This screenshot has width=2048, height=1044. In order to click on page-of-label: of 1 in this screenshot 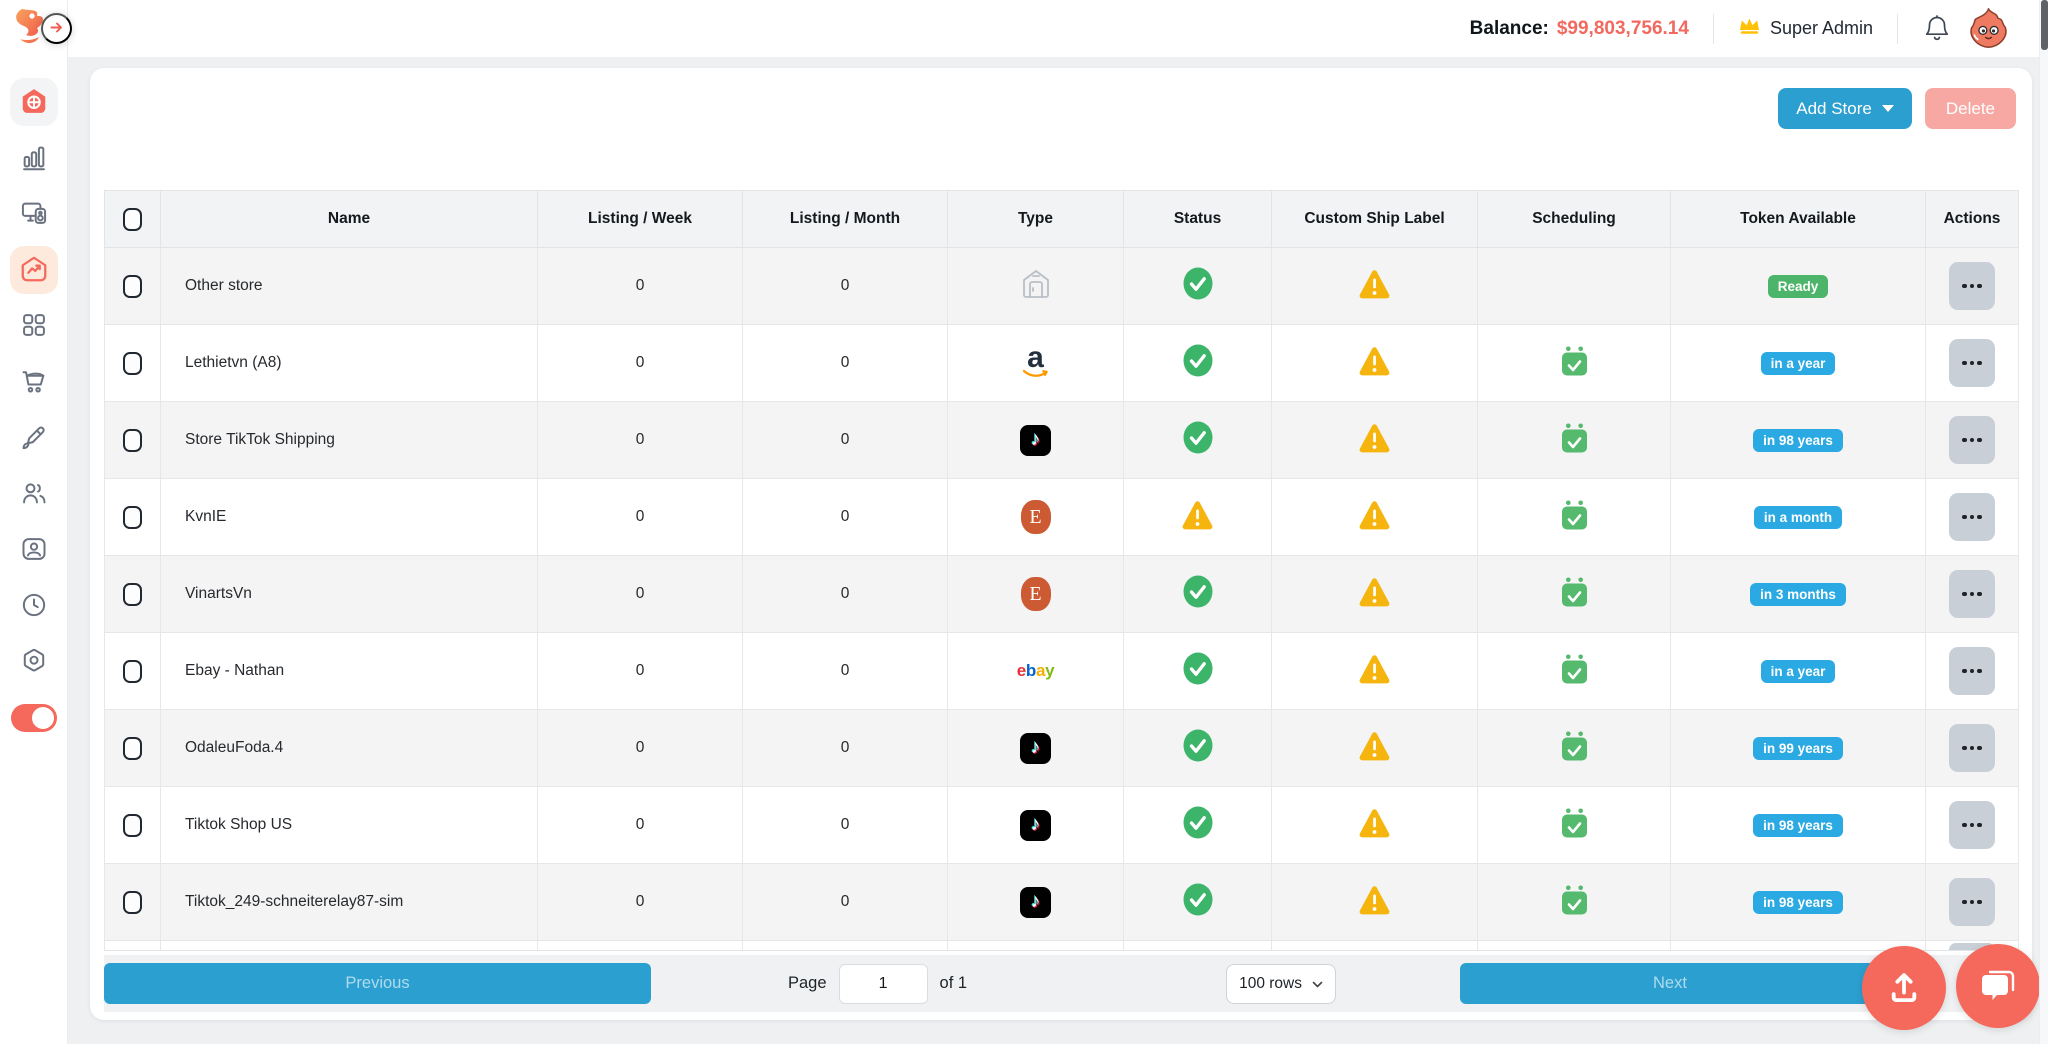, I will do `click(953, 983)`.